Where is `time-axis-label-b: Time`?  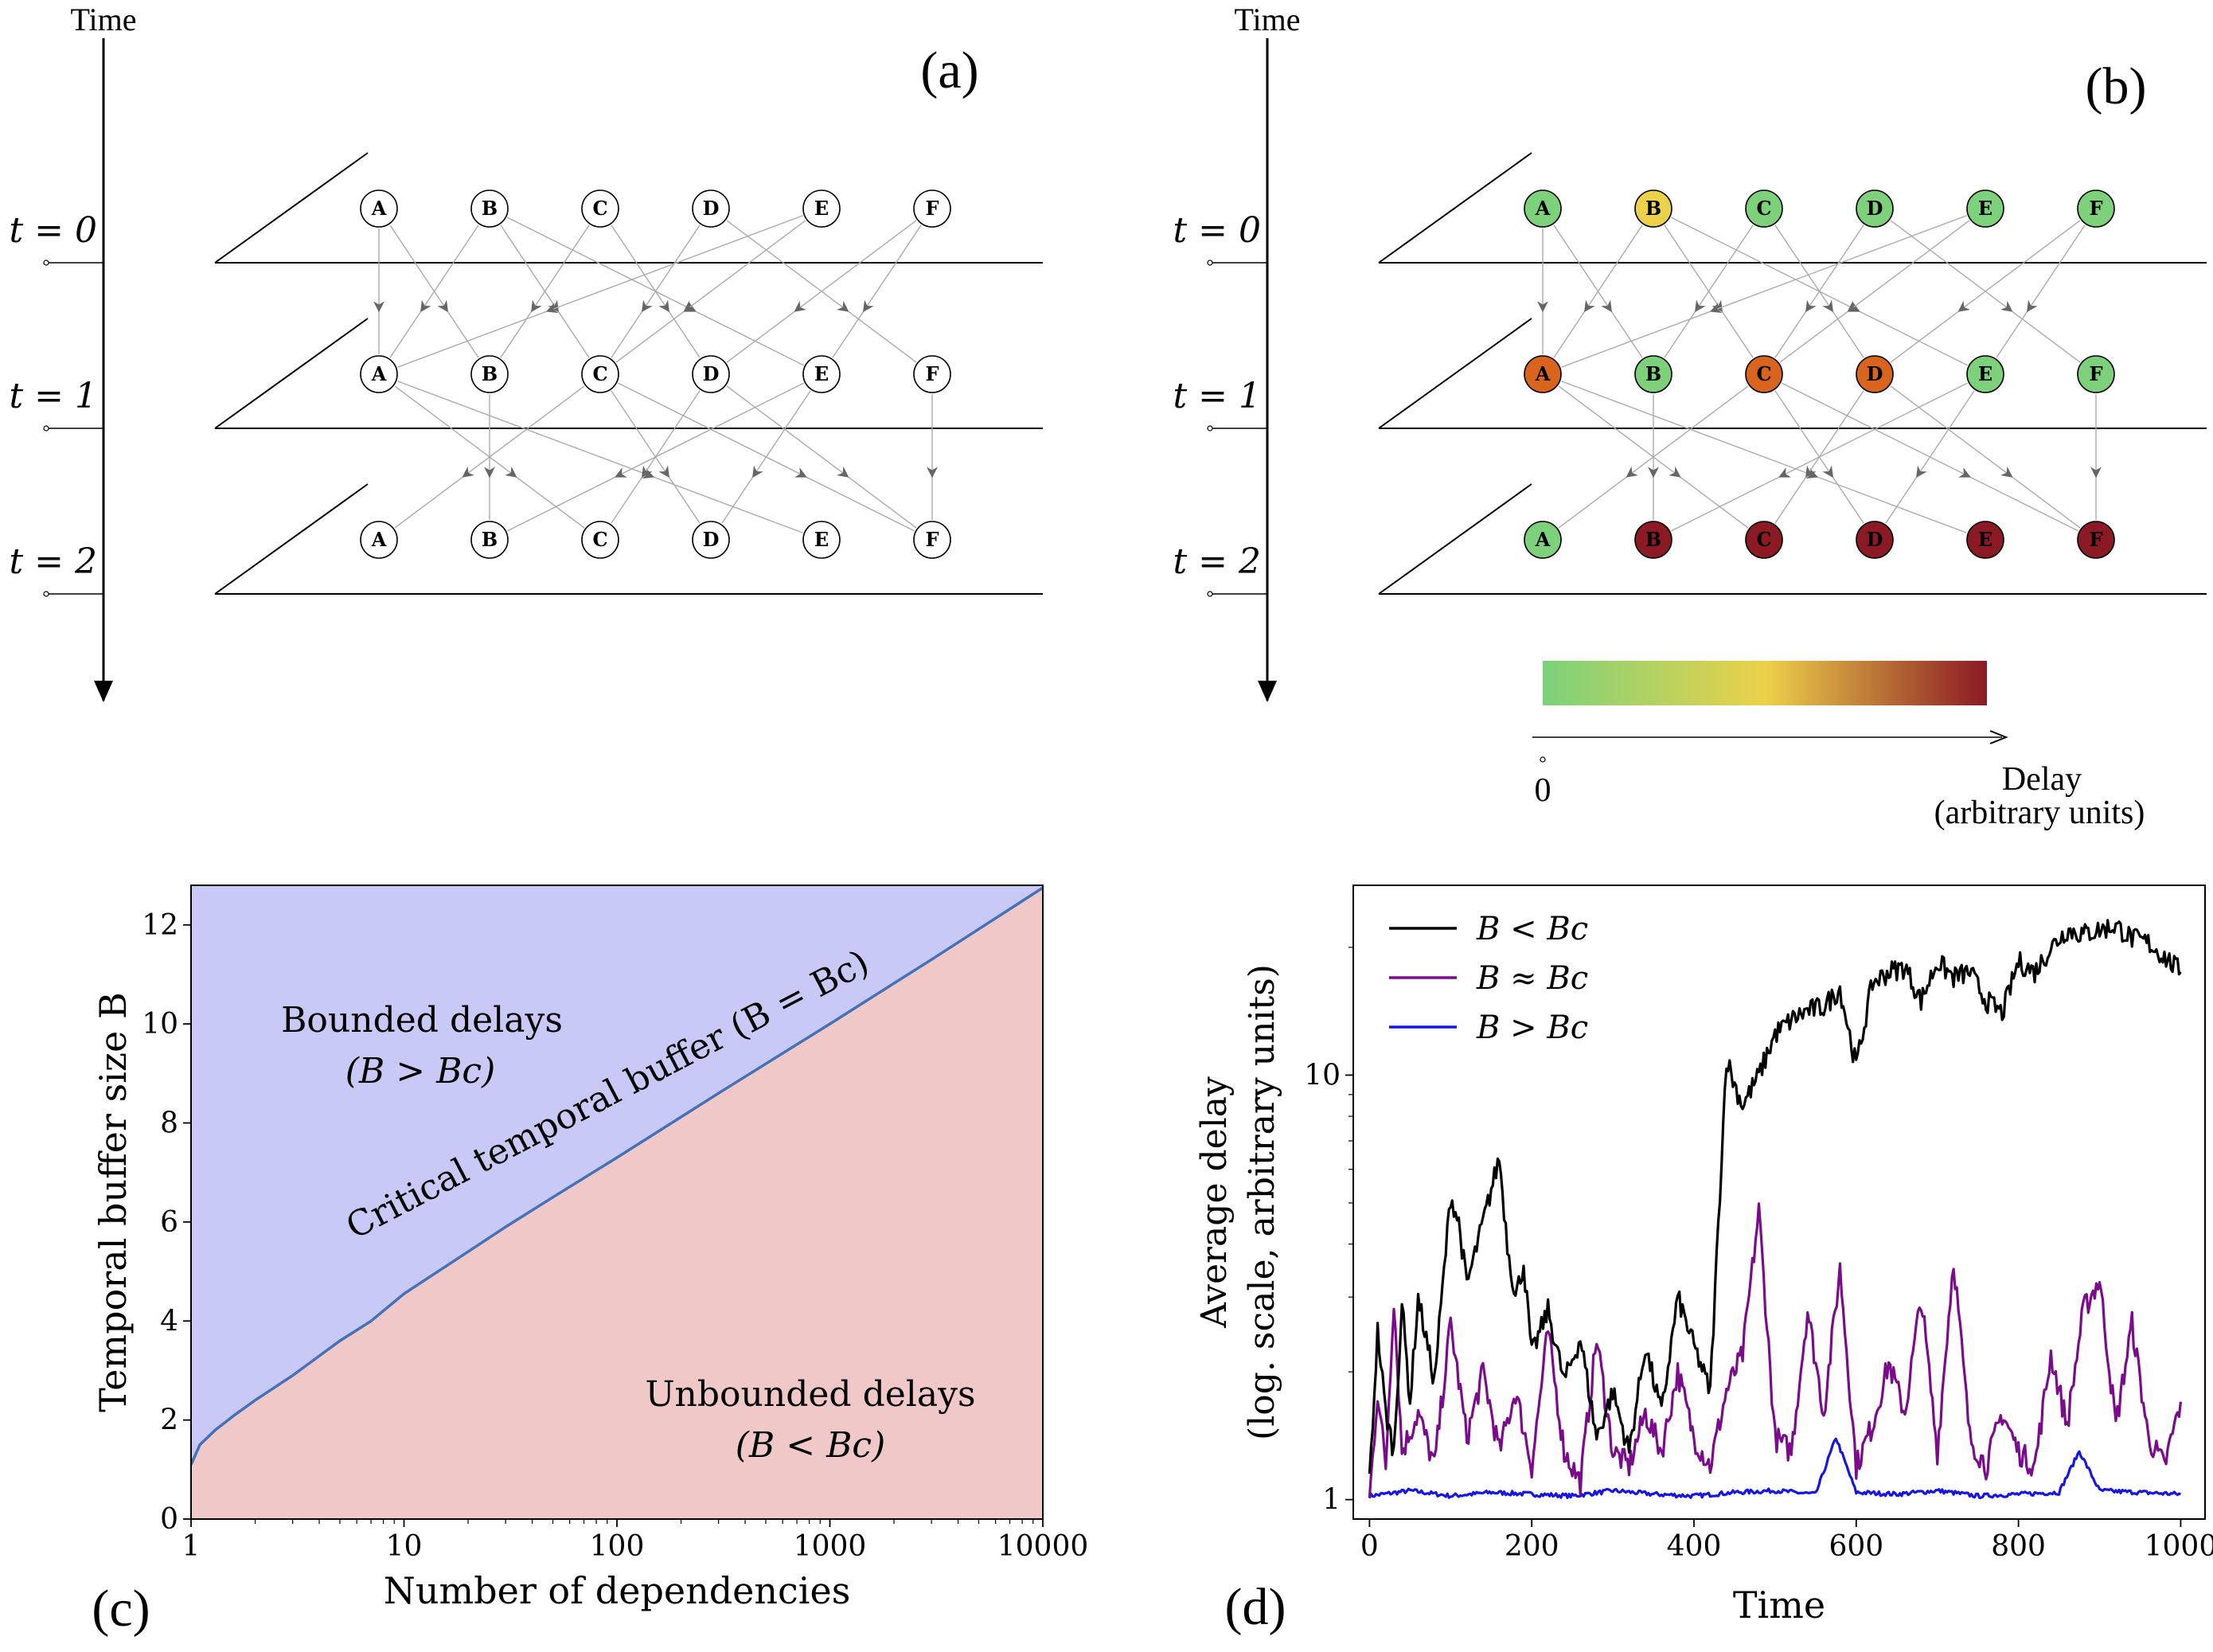 time-axis-label-b: Time is located at coordinates (1267, 19).